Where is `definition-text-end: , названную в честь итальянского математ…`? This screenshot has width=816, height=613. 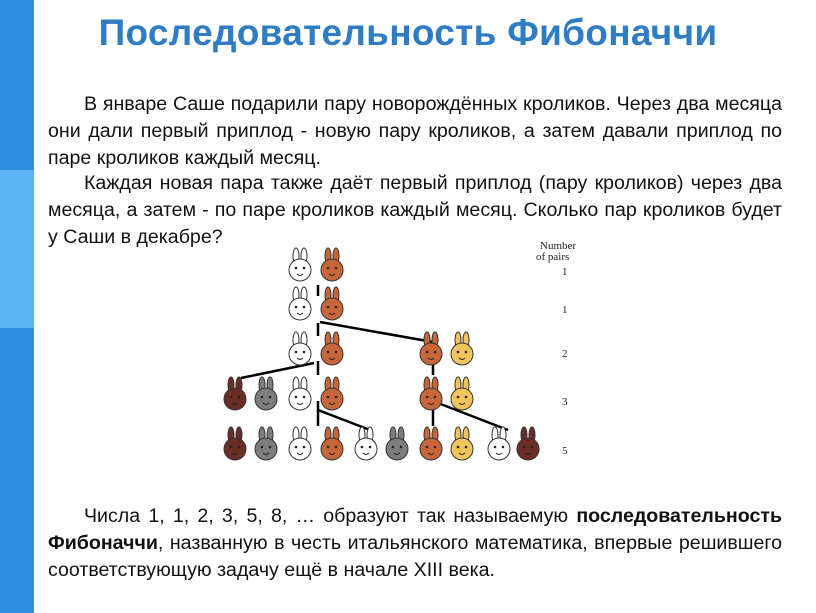 definition-text-end: , названную в честь итальянского математ… is located at coordinates (415, 556).